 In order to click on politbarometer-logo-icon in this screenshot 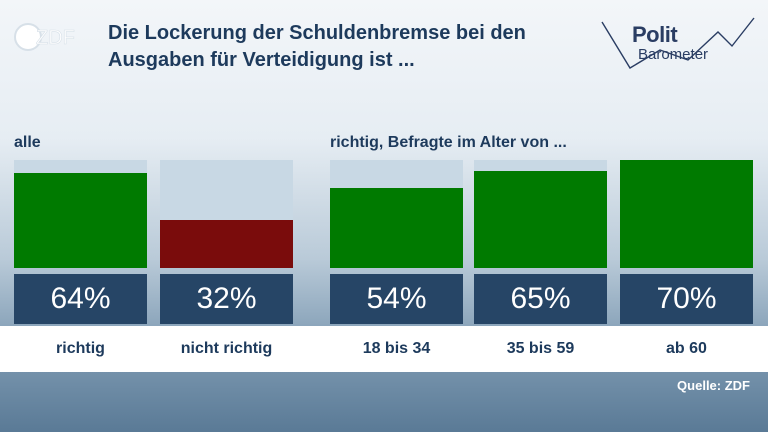, I will do `click(678, 43)`.